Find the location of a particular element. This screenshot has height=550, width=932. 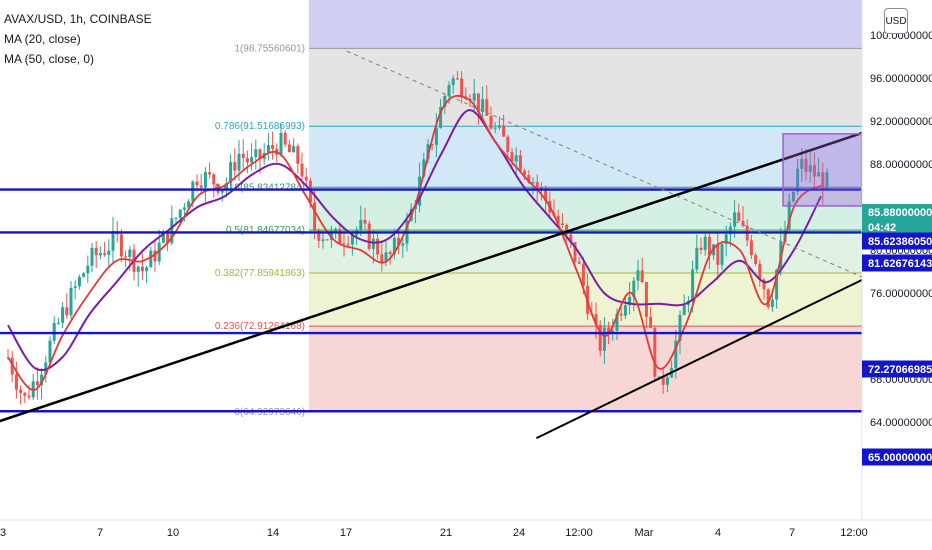

price-label-text: 85.88000000 is located at coordinates (900, 213).